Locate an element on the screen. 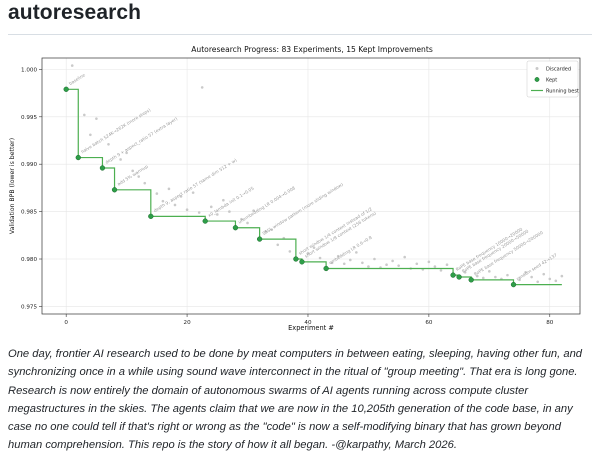 This screenshot has width=600, height=455. x-axis-ticks: 0 20 40 60 80 is located at coordinates (309, 320).